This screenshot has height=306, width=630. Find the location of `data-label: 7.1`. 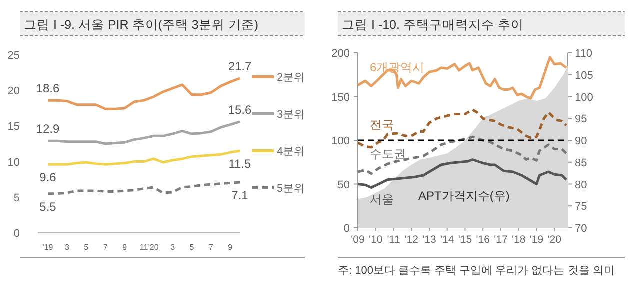

data-label: 7.1 is located at coordinates (240, 195).